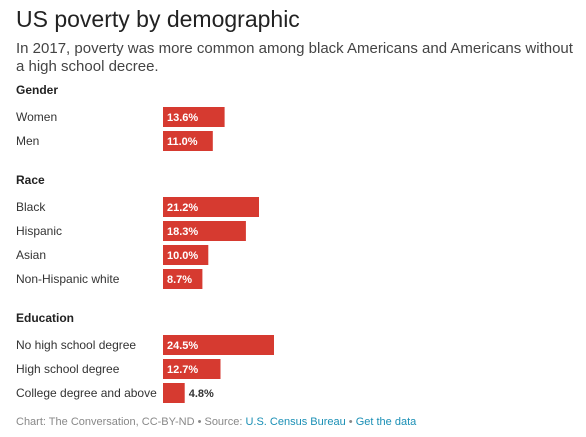 Image resolution: width=586 pixels, height=437 pixels. I want to click on category-label: Women, so click(36, 117).